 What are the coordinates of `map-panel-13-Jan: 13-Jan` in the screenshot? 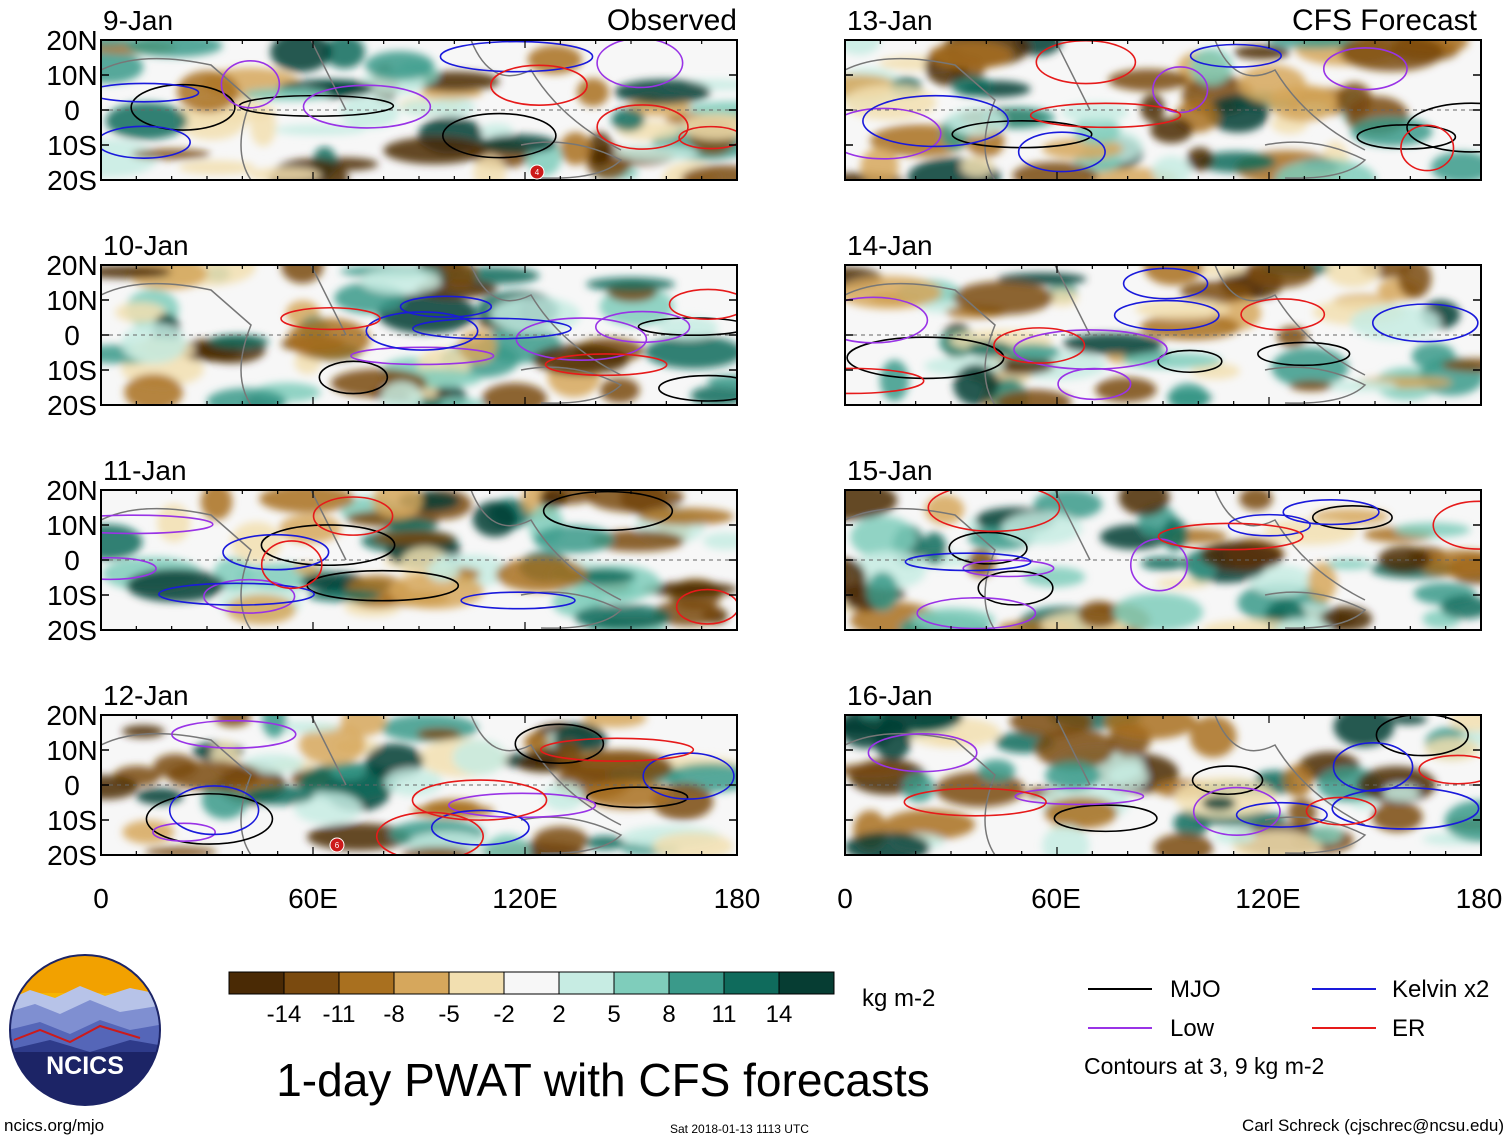 It's located at (1163, 93).